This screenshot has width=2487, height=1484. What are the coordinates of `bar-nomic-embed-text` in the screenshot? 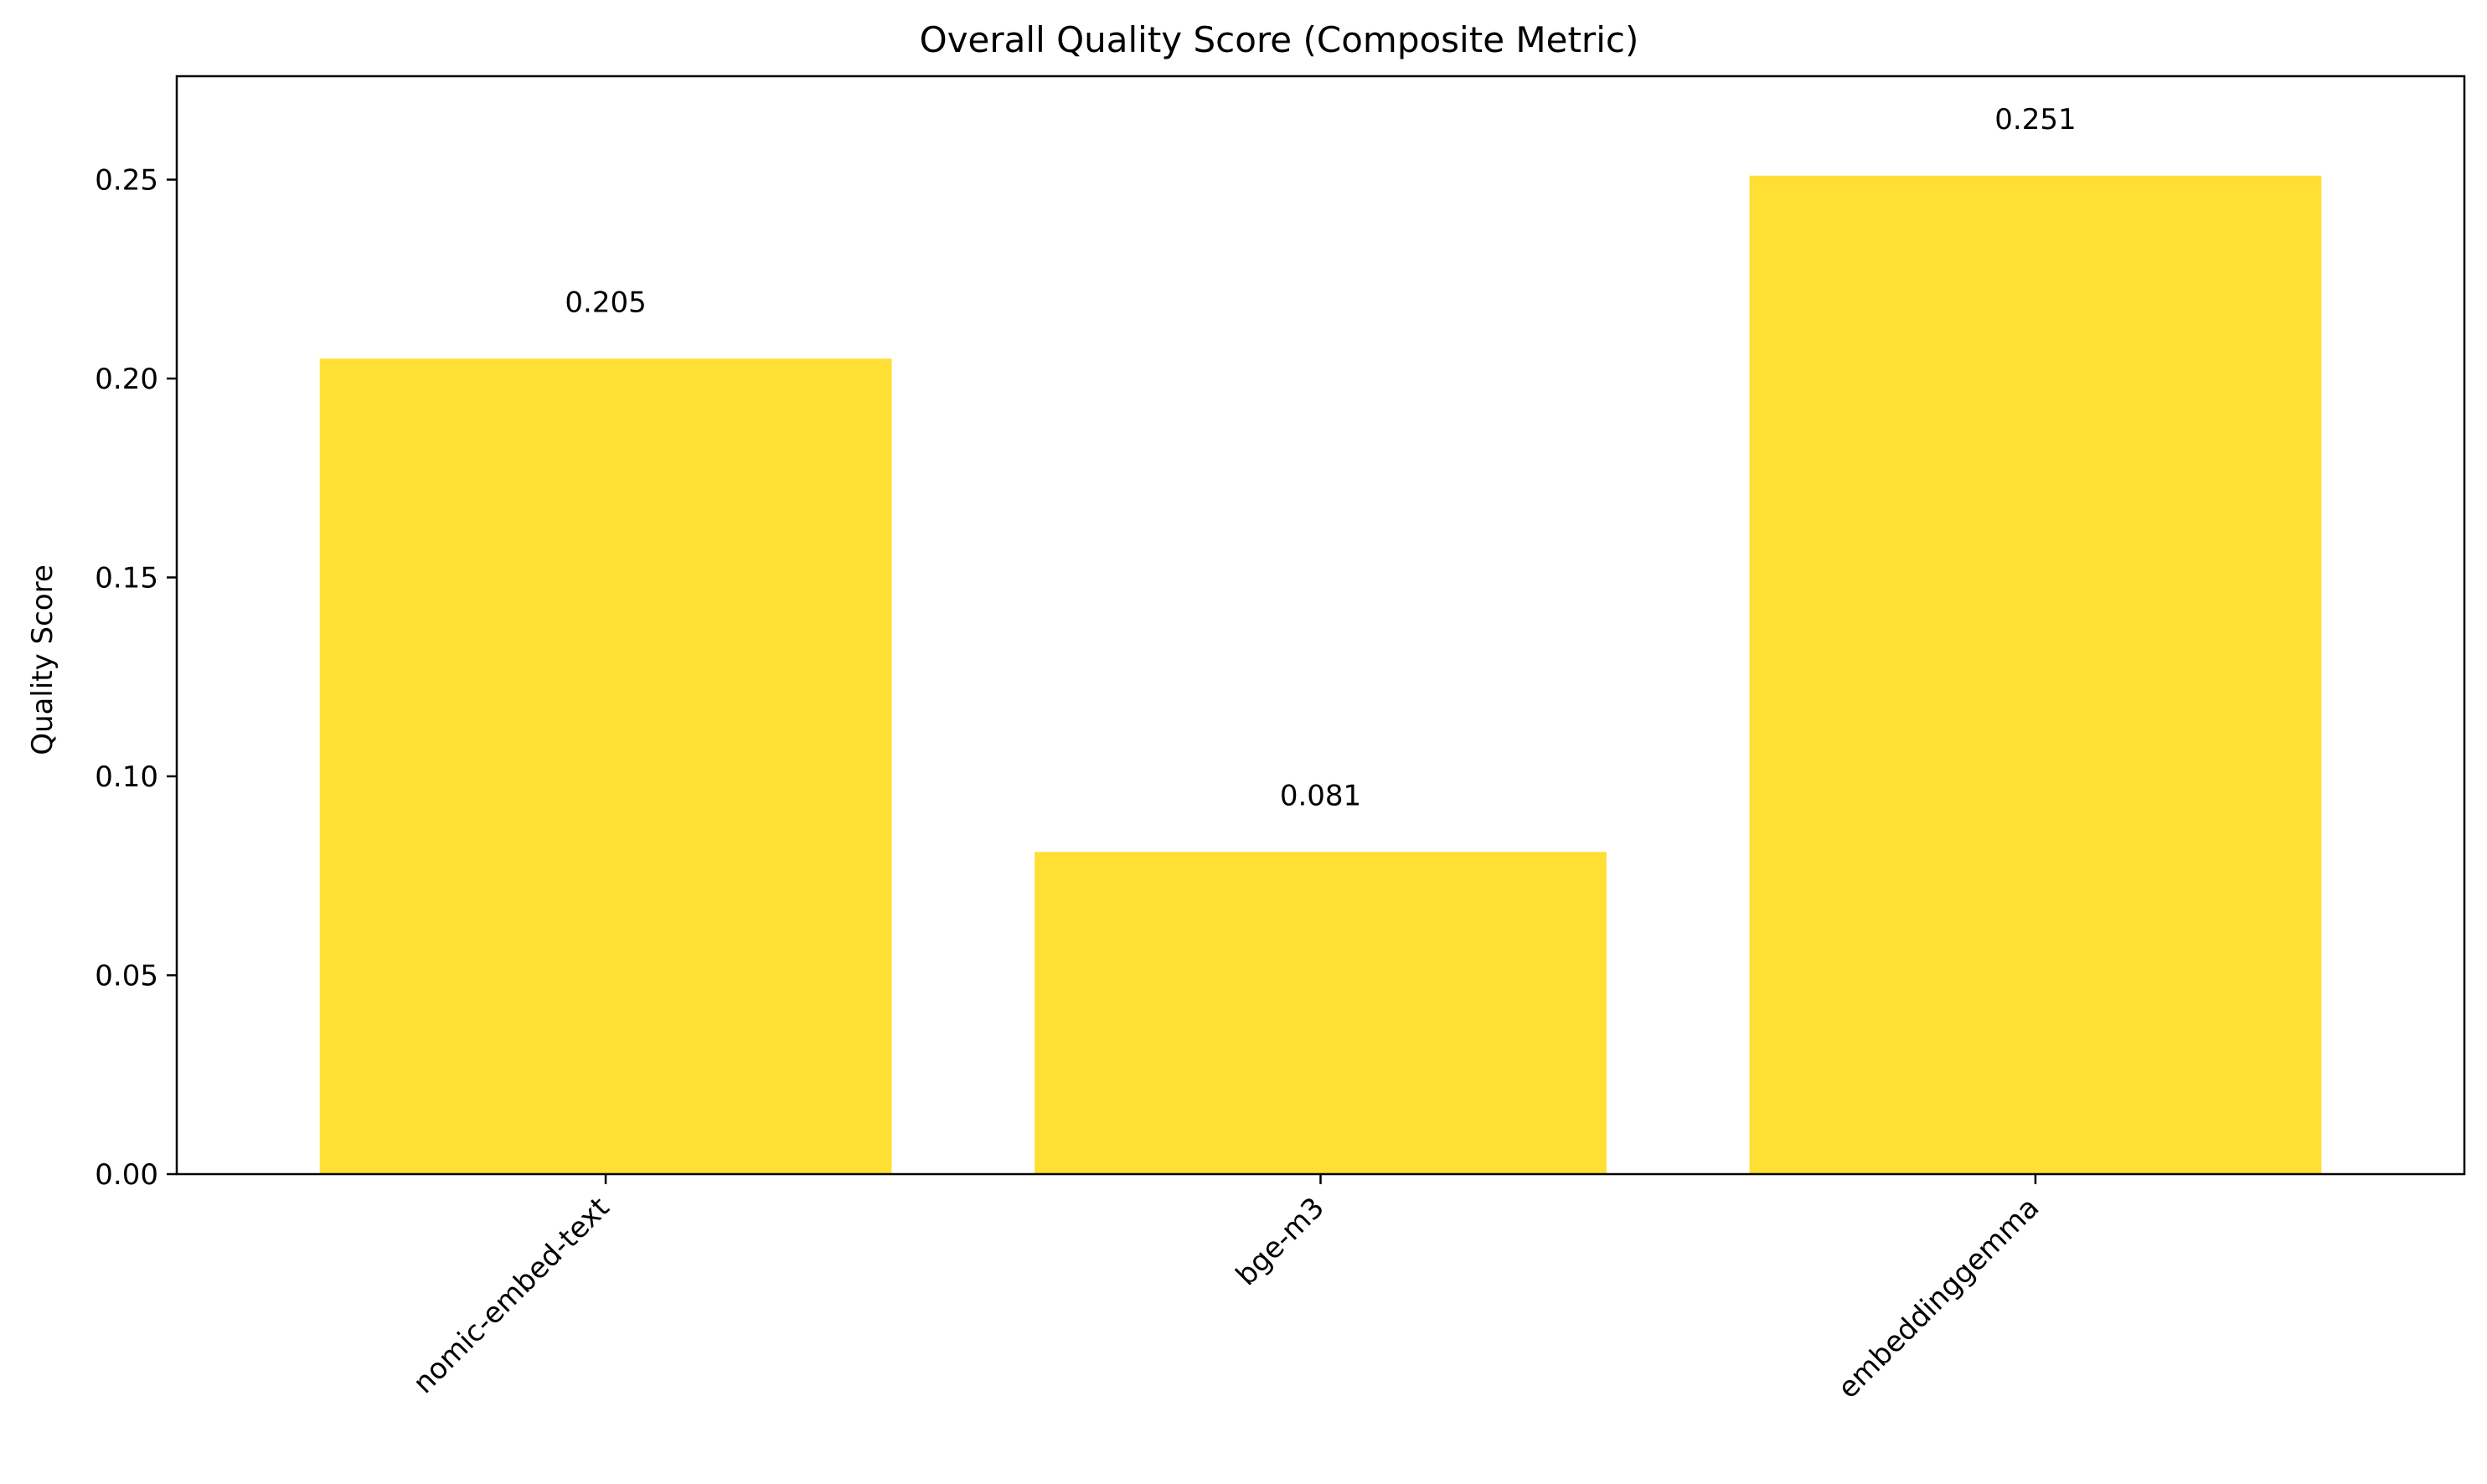 It's located at (606, 766).